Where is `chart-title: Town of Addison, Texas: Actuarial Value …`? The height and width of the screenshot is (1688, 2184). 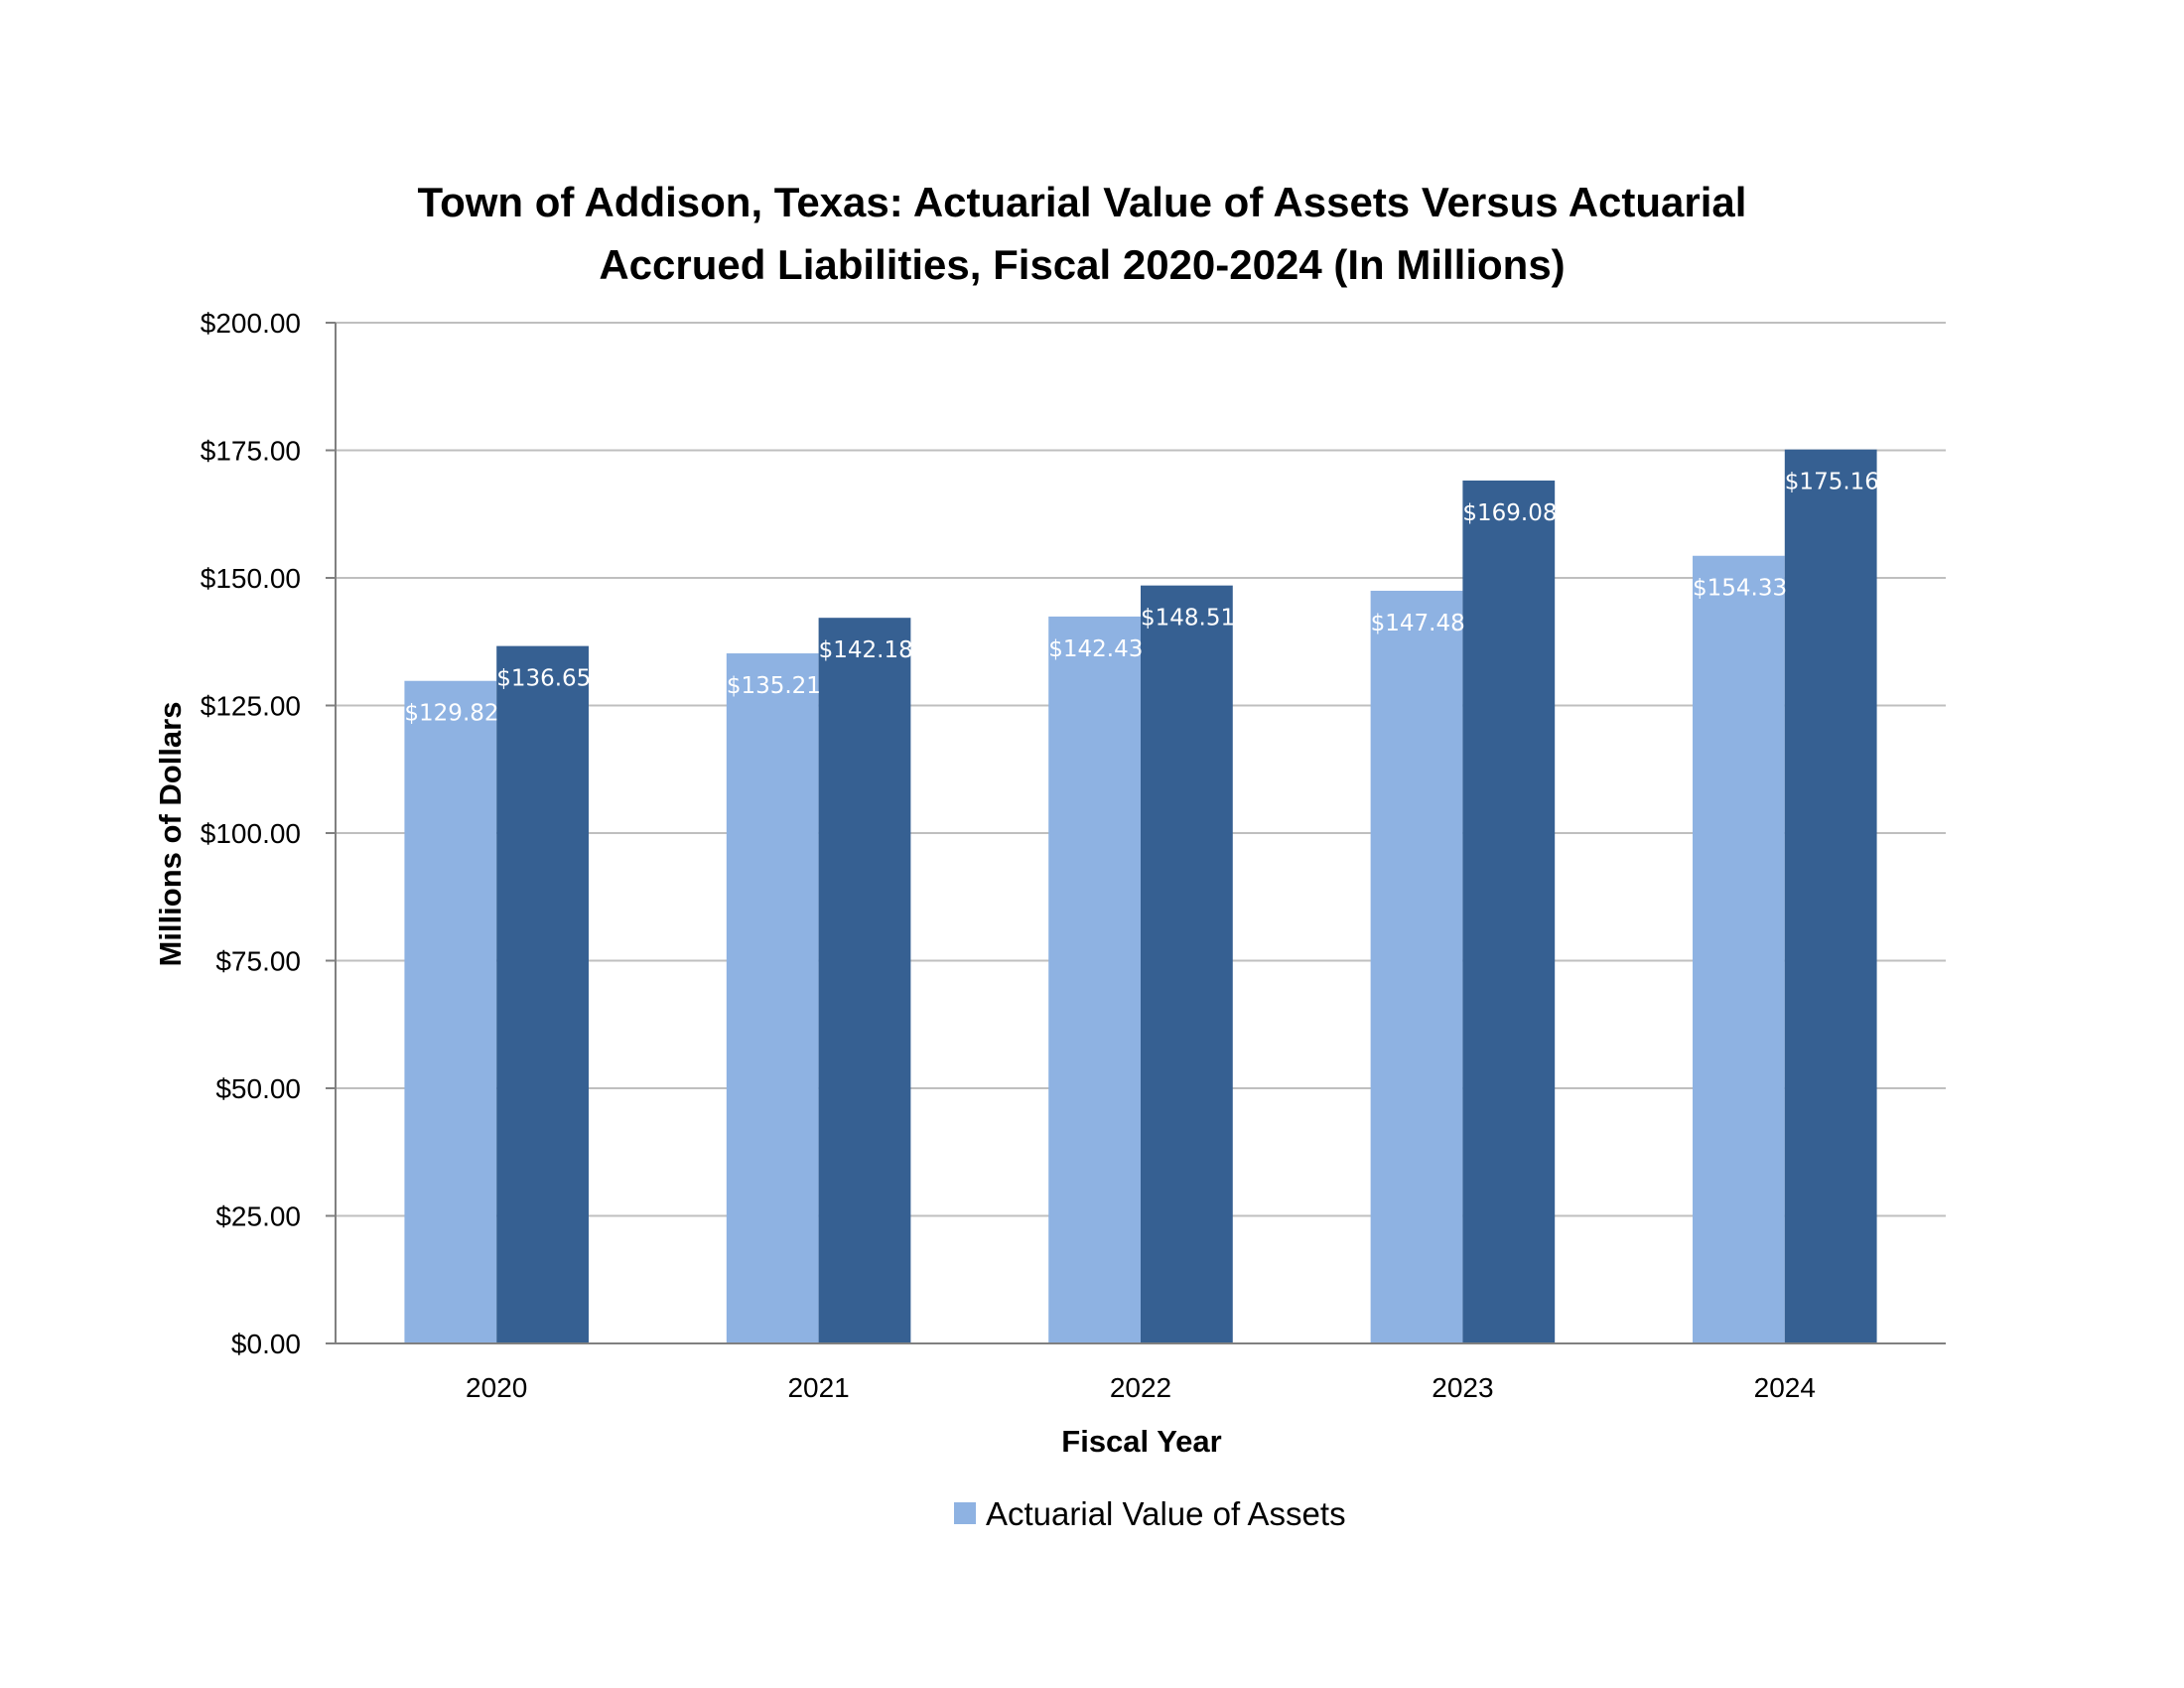
chart-title: Town of Addison, Texas: Actuarial Value … is located at coordinates (1082, 233).